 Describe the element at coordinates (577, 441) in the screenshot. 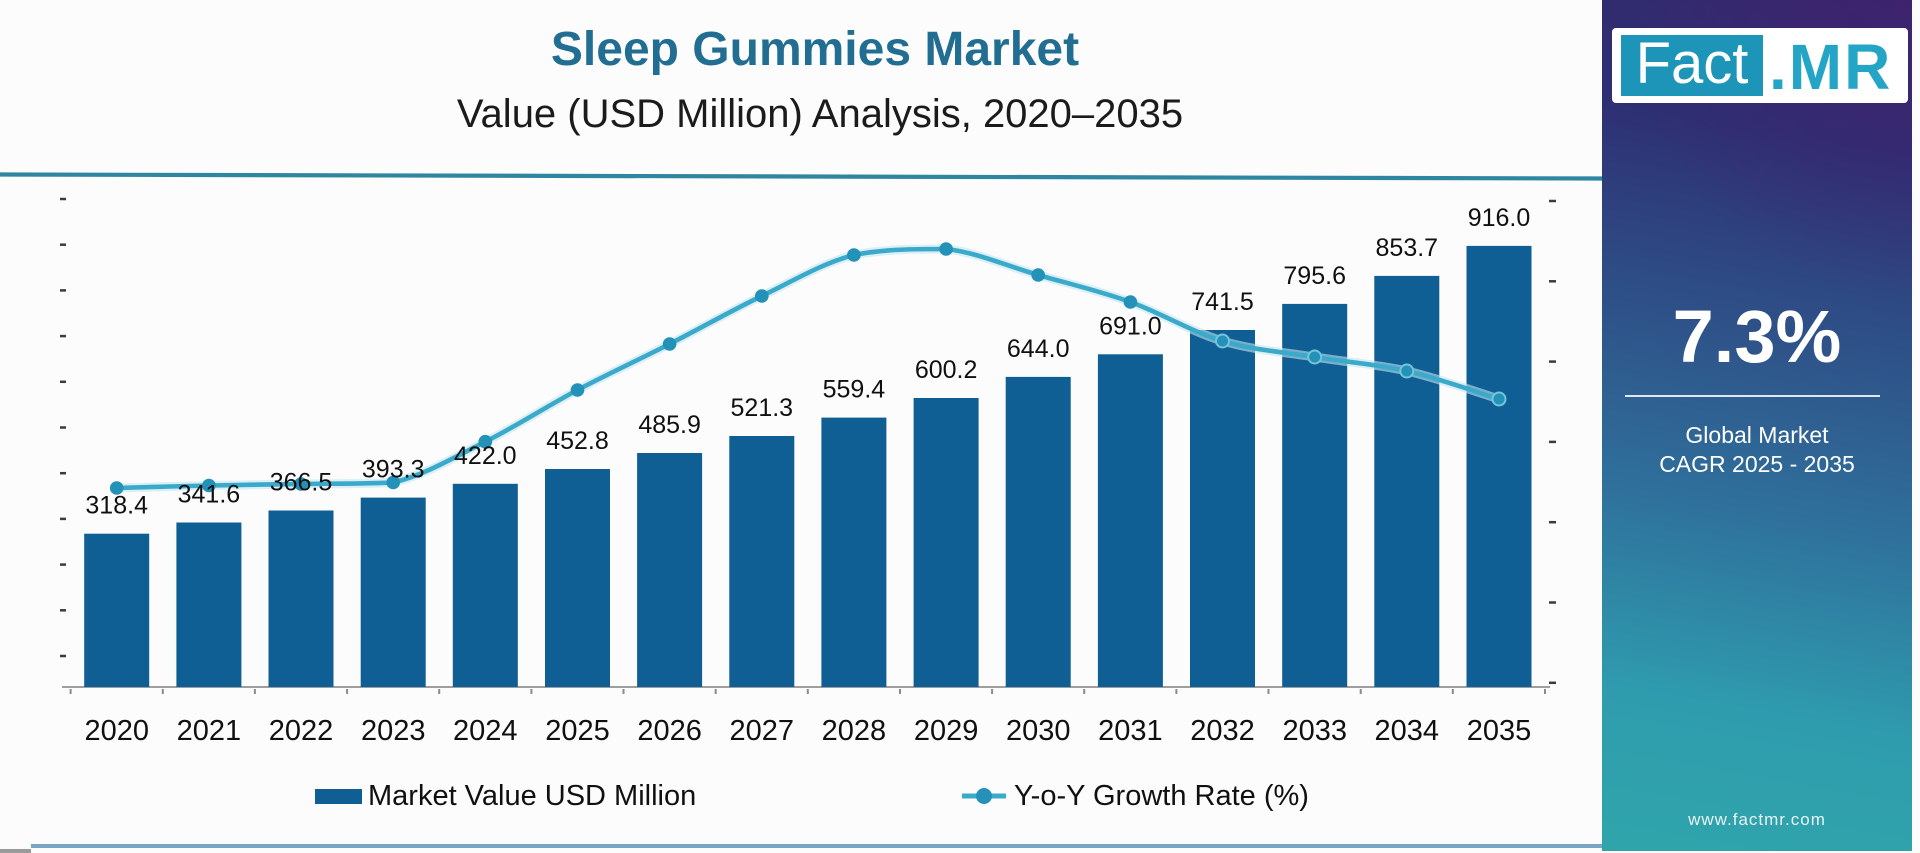

I see `svg-text: 452.8` at that location.